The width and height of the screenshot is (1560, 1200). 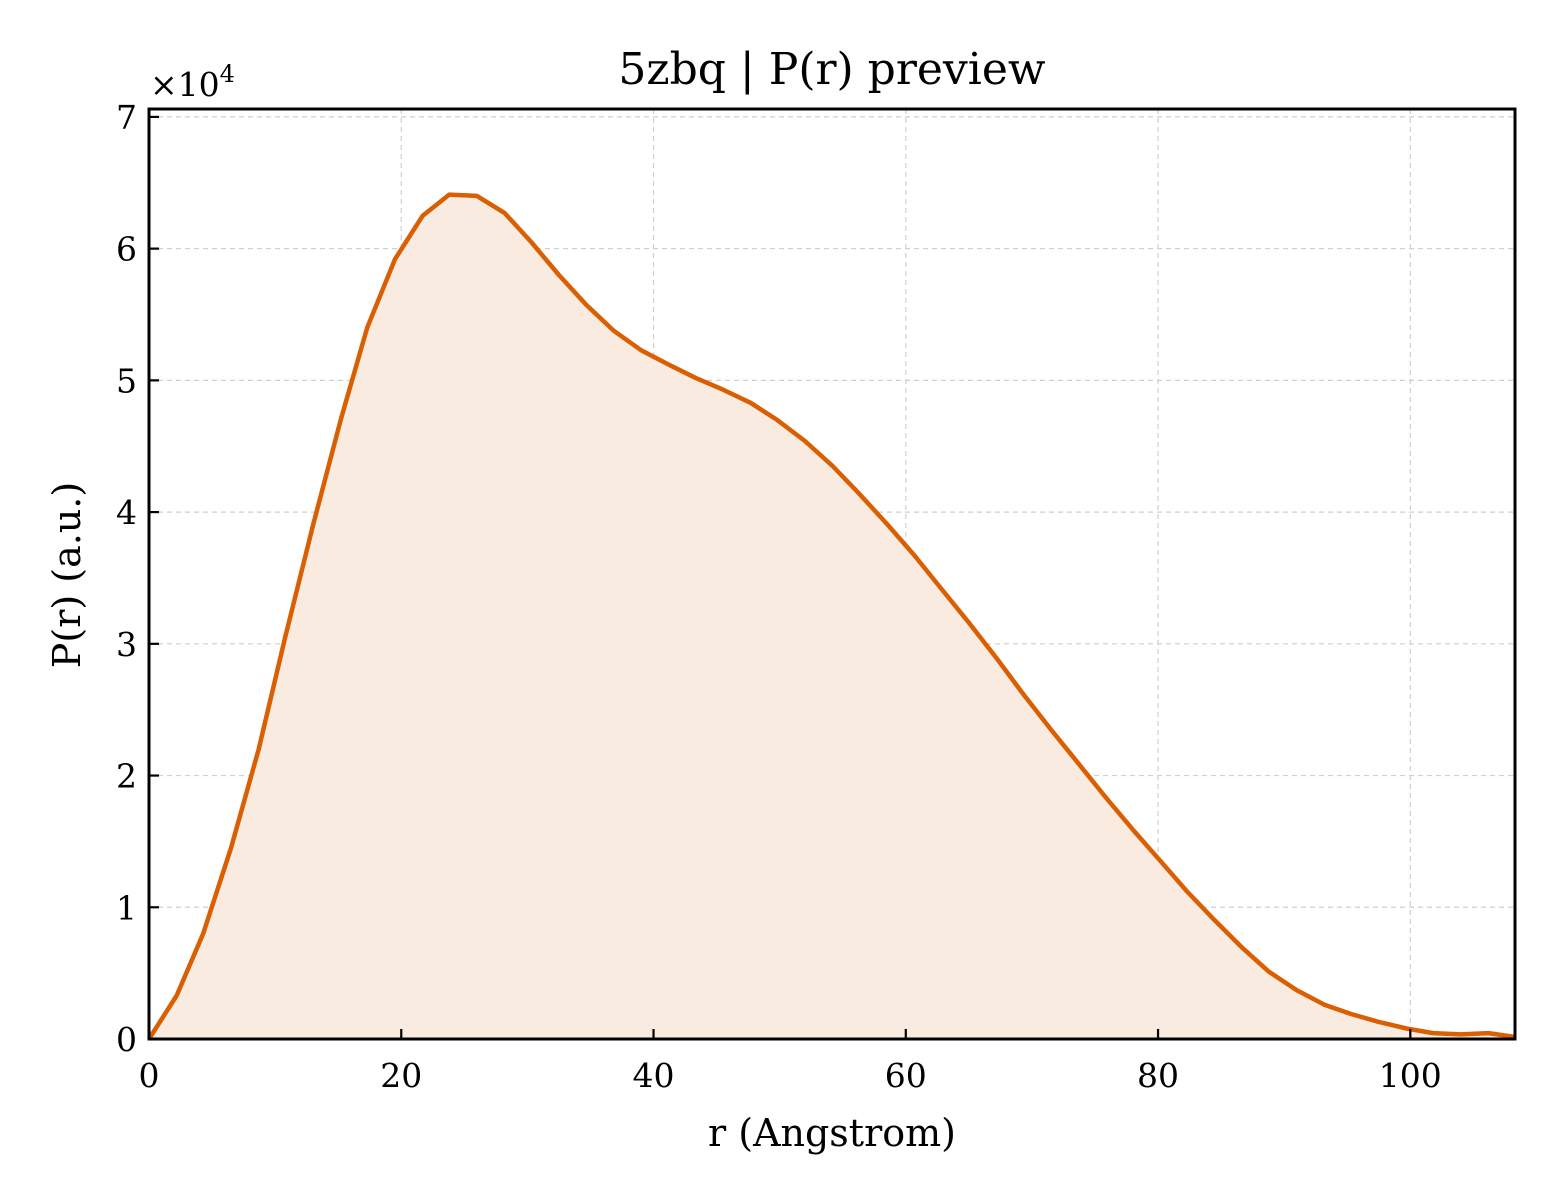 What do you see at coordinates (1410, 1075) in the screenshot?
I see `x-tick-label: 100` at bounding box center [1410, 1075].